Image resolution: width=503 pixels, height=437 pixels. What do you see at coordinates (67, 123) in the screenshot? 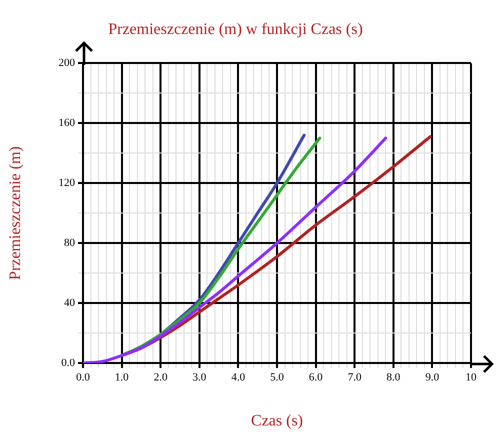
I see `y-tick-label: 160` at bounding box center [67, 123].